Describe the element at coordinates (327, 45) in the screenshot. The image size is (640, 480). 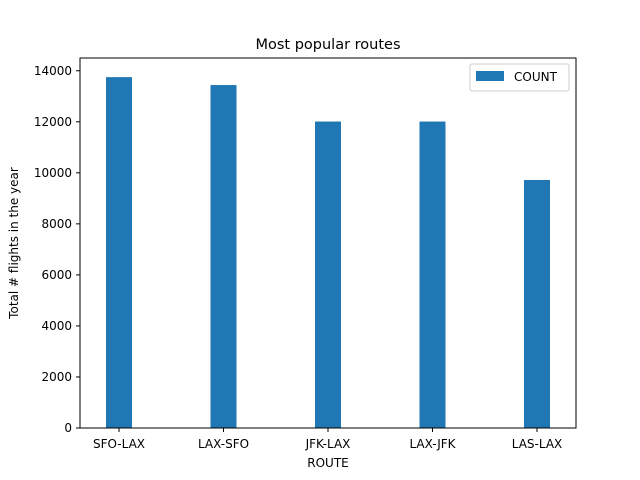
I see `chart-title: Most popular routes` at that location.